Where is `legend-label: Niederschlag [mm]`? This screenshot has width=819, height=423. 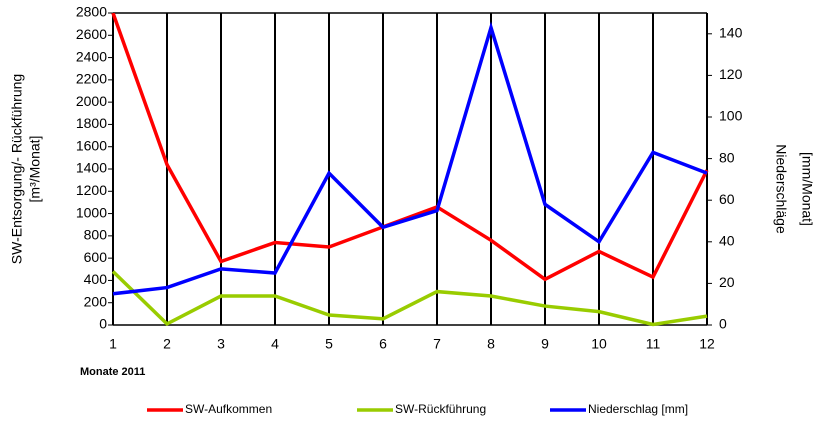 legend-label: Niederschlag [mm] is located at coordinates (638, 409).